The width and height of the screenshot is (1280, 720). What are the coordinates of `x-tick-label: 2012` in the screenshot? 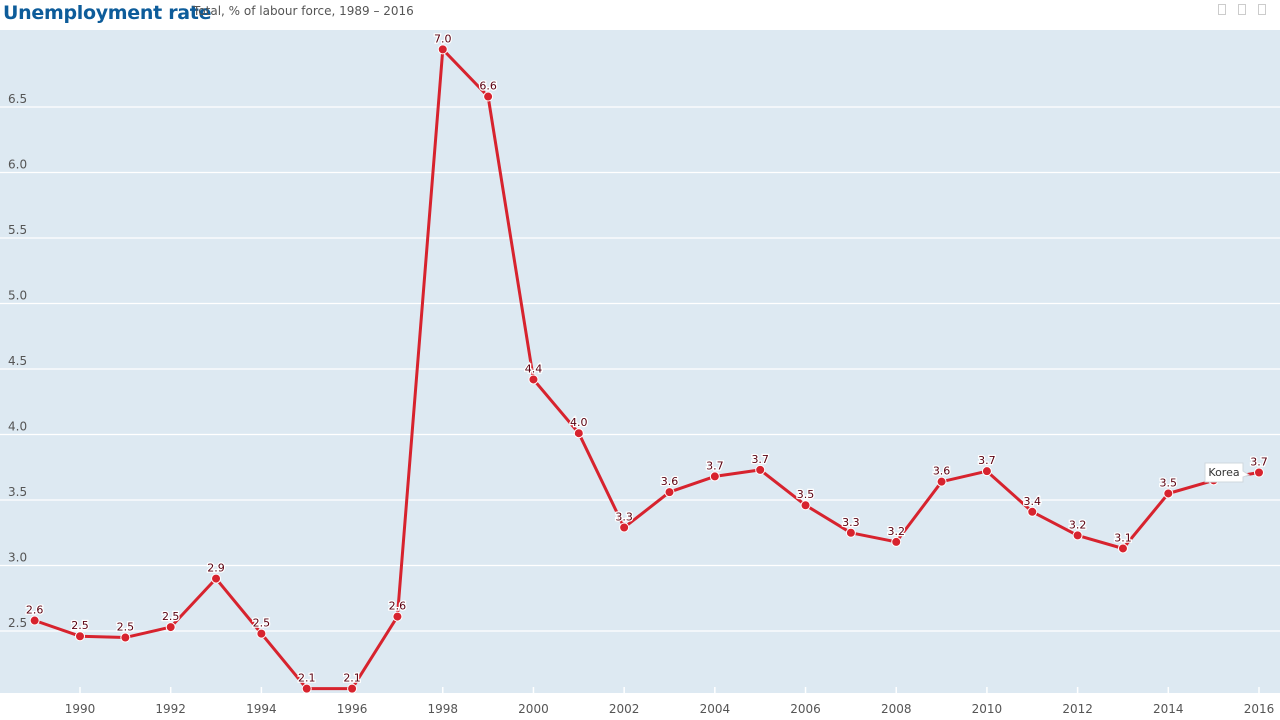 It's located at (1077, 709).